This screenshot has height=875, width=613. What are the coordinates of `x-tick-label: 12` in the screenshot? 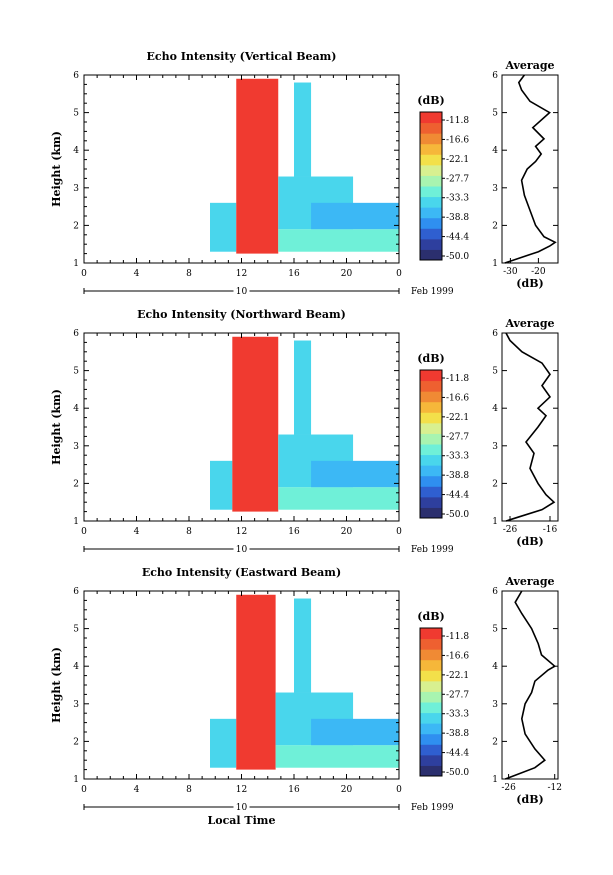 It's located at (241, 274).